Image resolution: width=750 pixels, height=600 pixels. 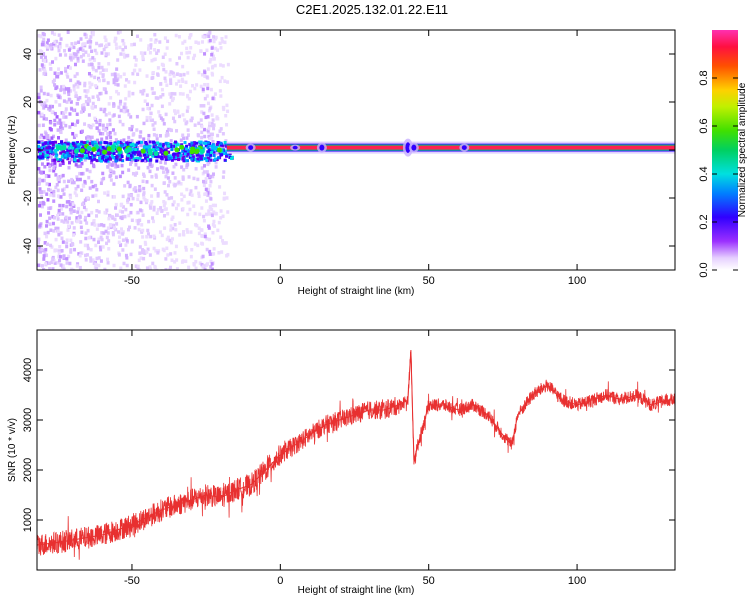 What do you see at coordinates (132, 281) in the screenshot?
I see `spectrogram-x-tick-label: -50` at bounding box center [132, 281].